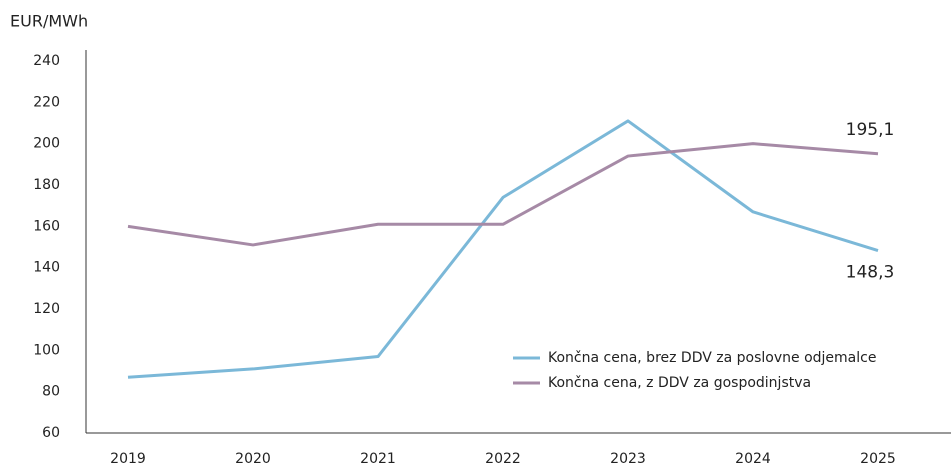 Image resolution: width=951 pixels, height=468 pixels. I want to click on x-tick-label: 2022, so click(503, 459).